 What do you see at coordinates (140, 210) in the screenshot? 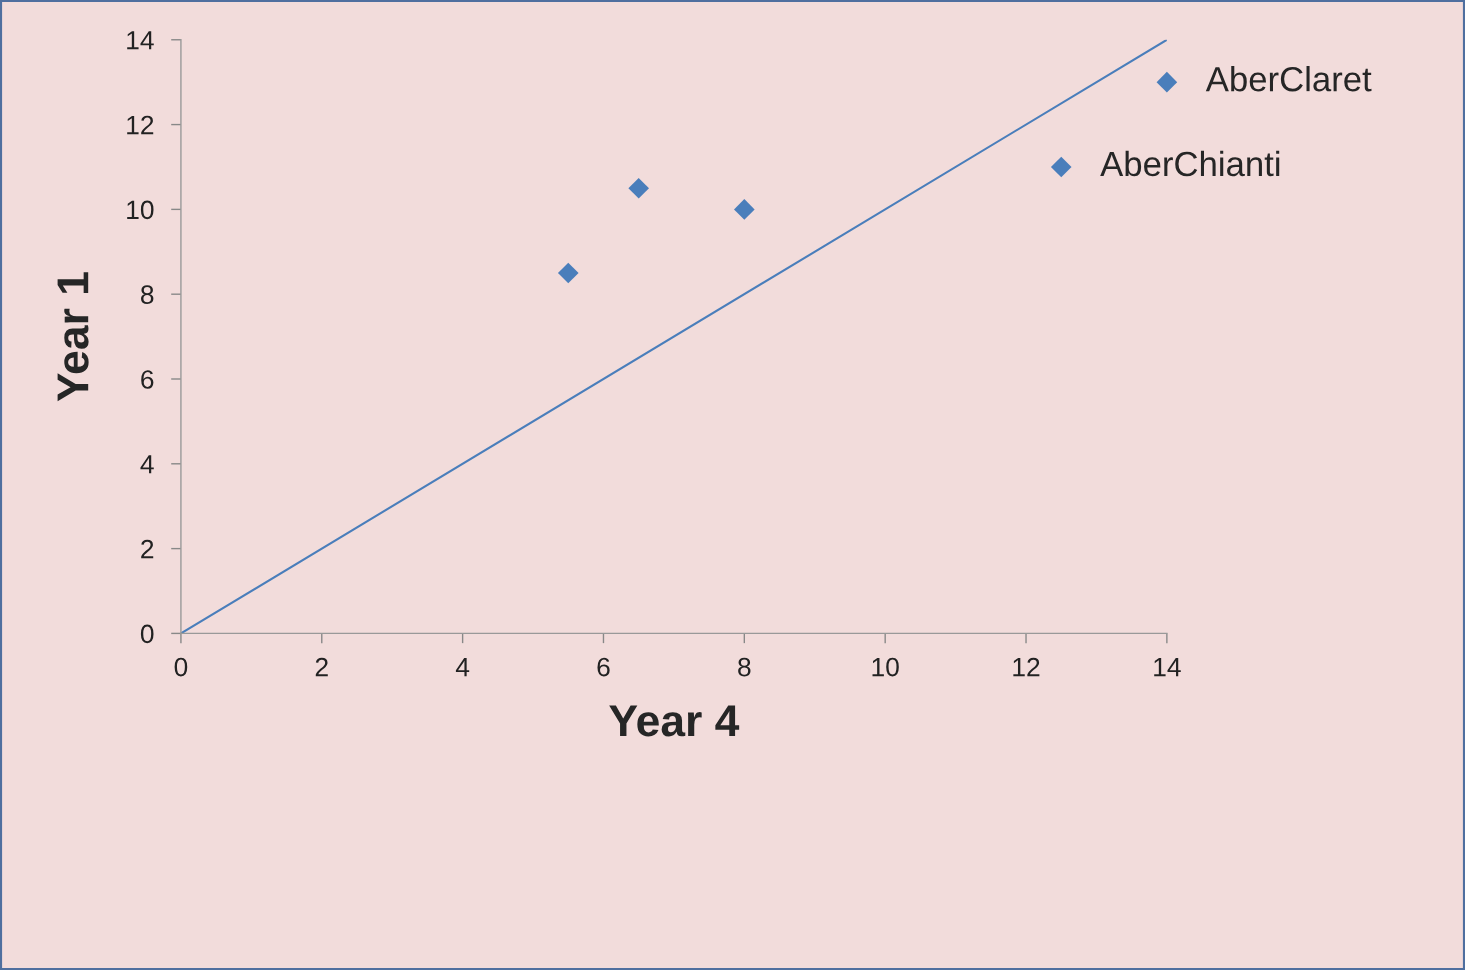
I see `y-tick-label: 10` at bounding box center [140, 210].